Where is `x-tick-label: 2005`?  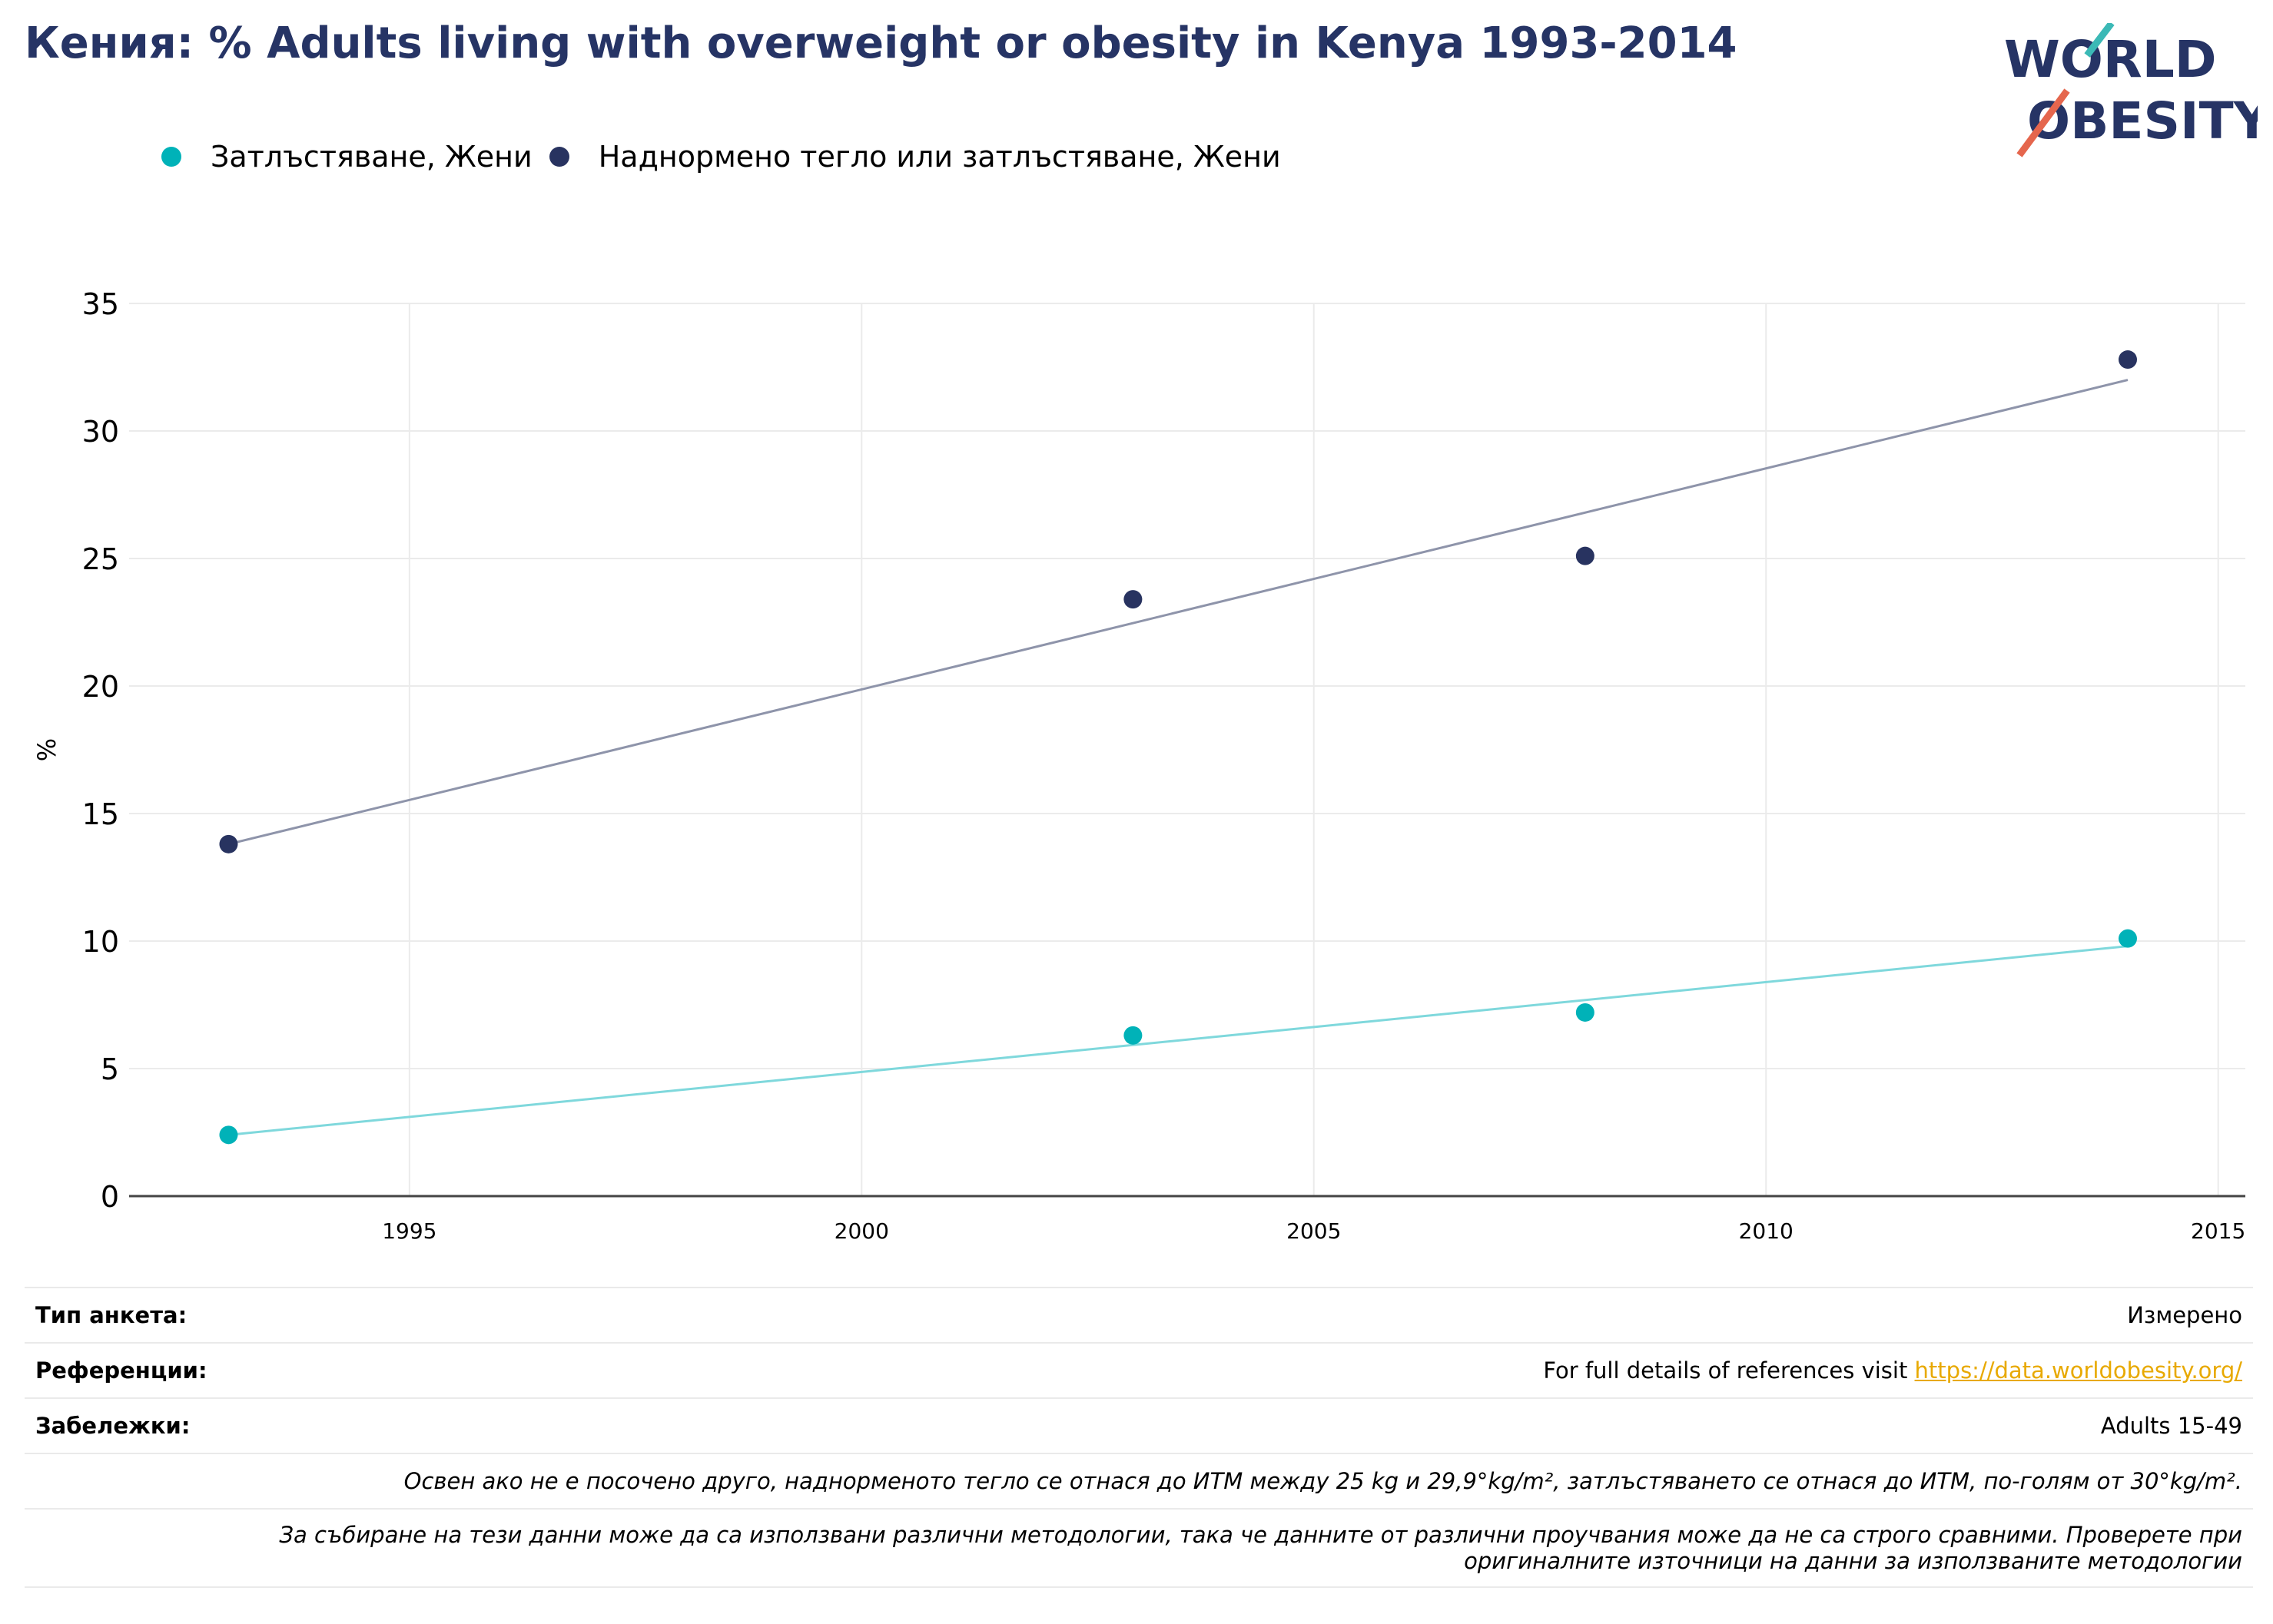
x-tick-label: 2005 is located at coordinates (1313, 1231).